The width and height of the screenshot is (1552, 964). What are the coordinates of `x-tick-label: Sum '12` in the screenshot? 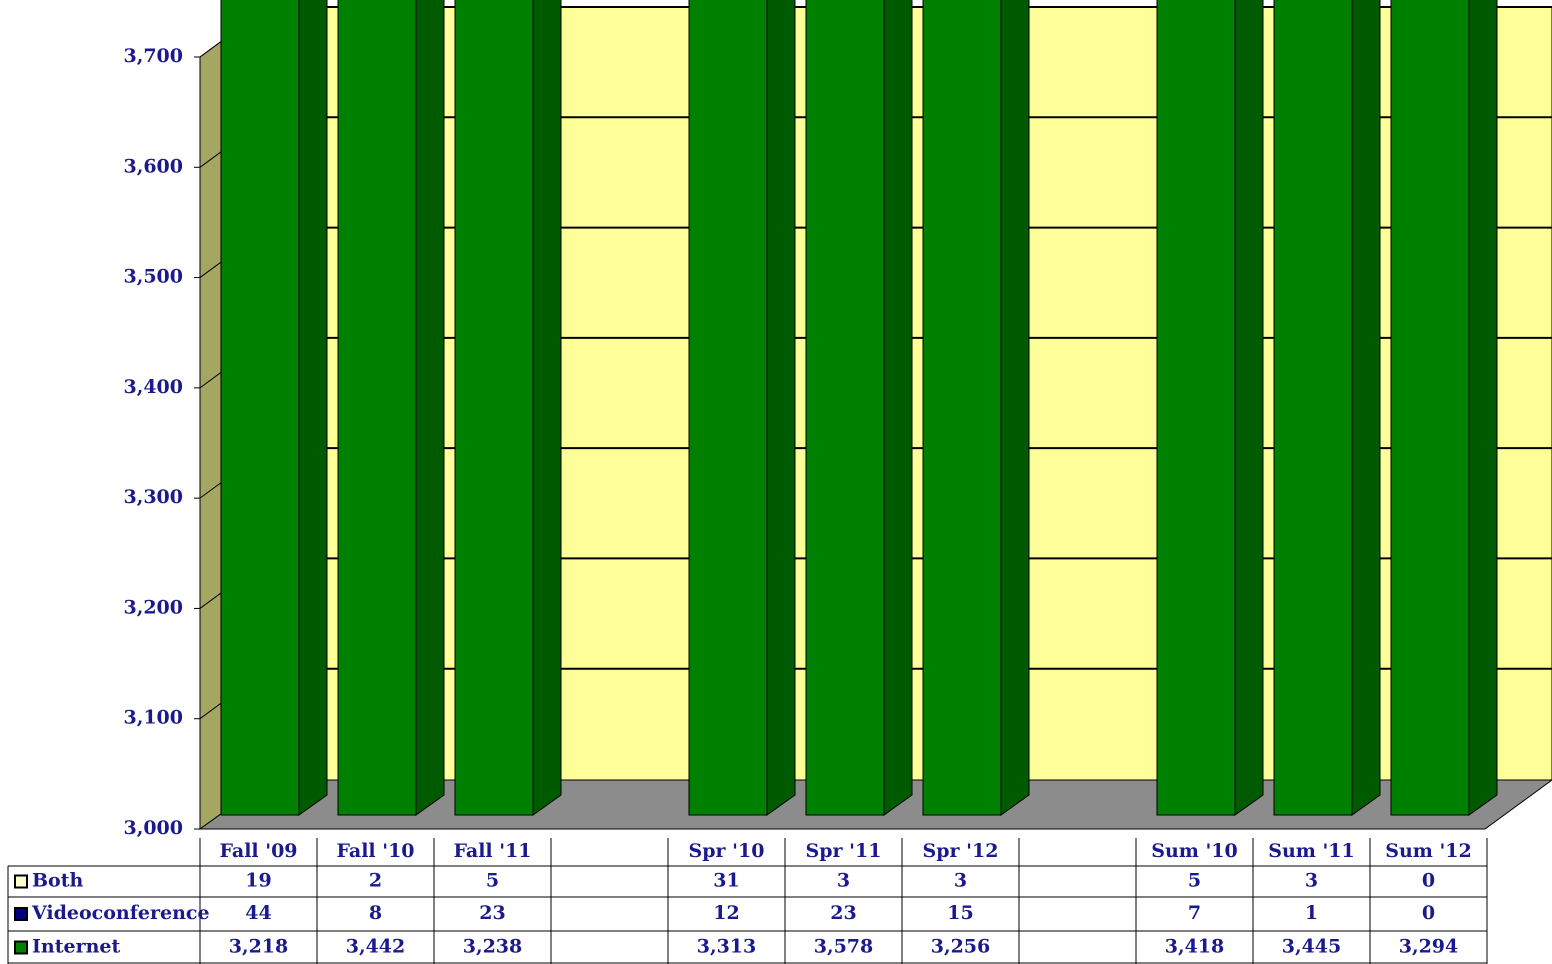 It's located at (1428, 851).